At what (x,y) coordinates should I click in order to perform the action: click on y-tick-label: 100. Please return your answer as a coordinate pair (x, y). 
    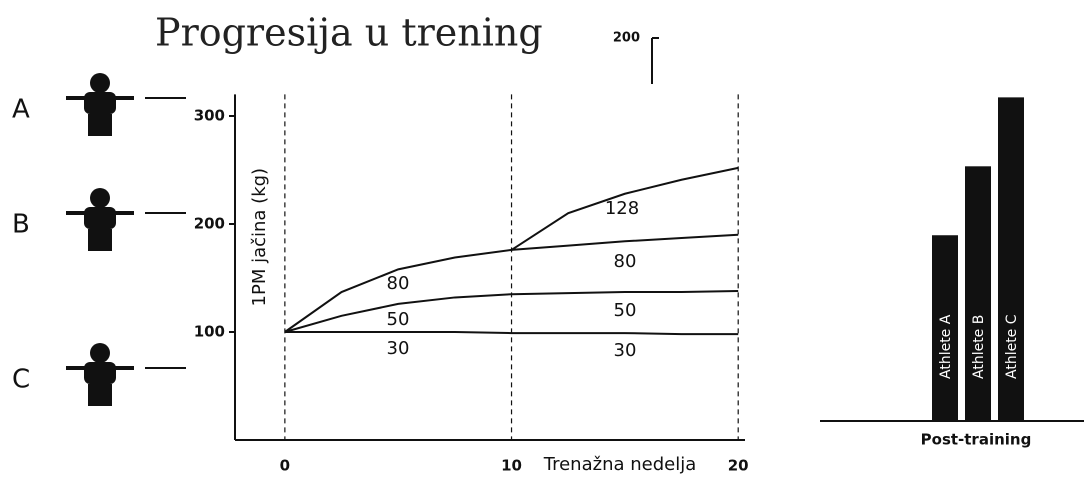
    Looking at the image, I should click on (209, 332).